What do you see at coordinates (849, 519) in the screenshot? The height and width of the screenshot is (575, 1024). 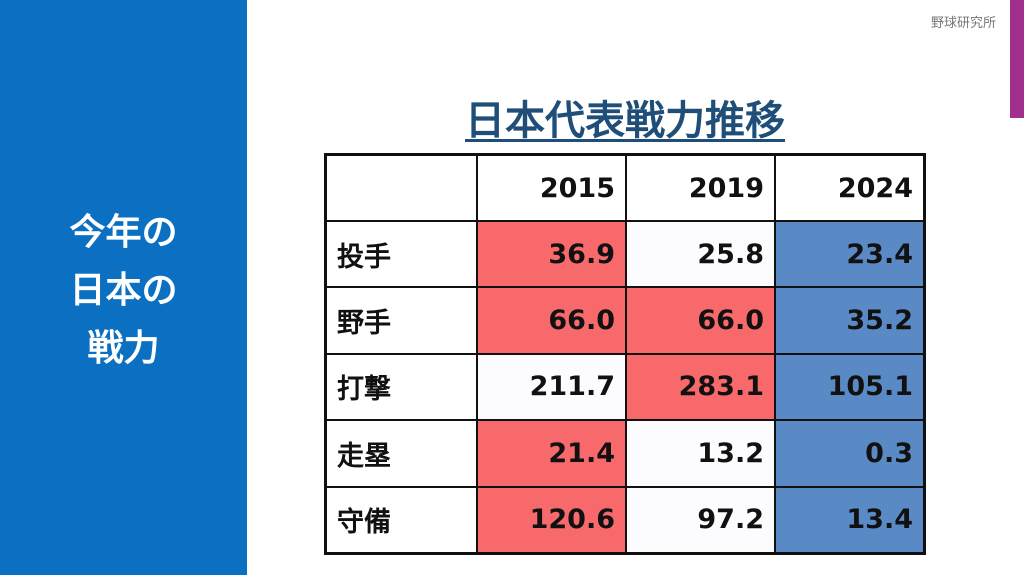 I see `table-cell: 13.4` at bounding box center [849, 519].